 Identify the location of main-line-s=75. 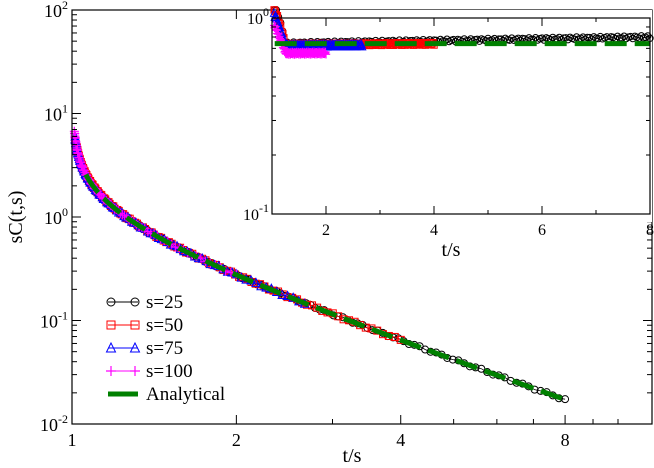
(189, 220).